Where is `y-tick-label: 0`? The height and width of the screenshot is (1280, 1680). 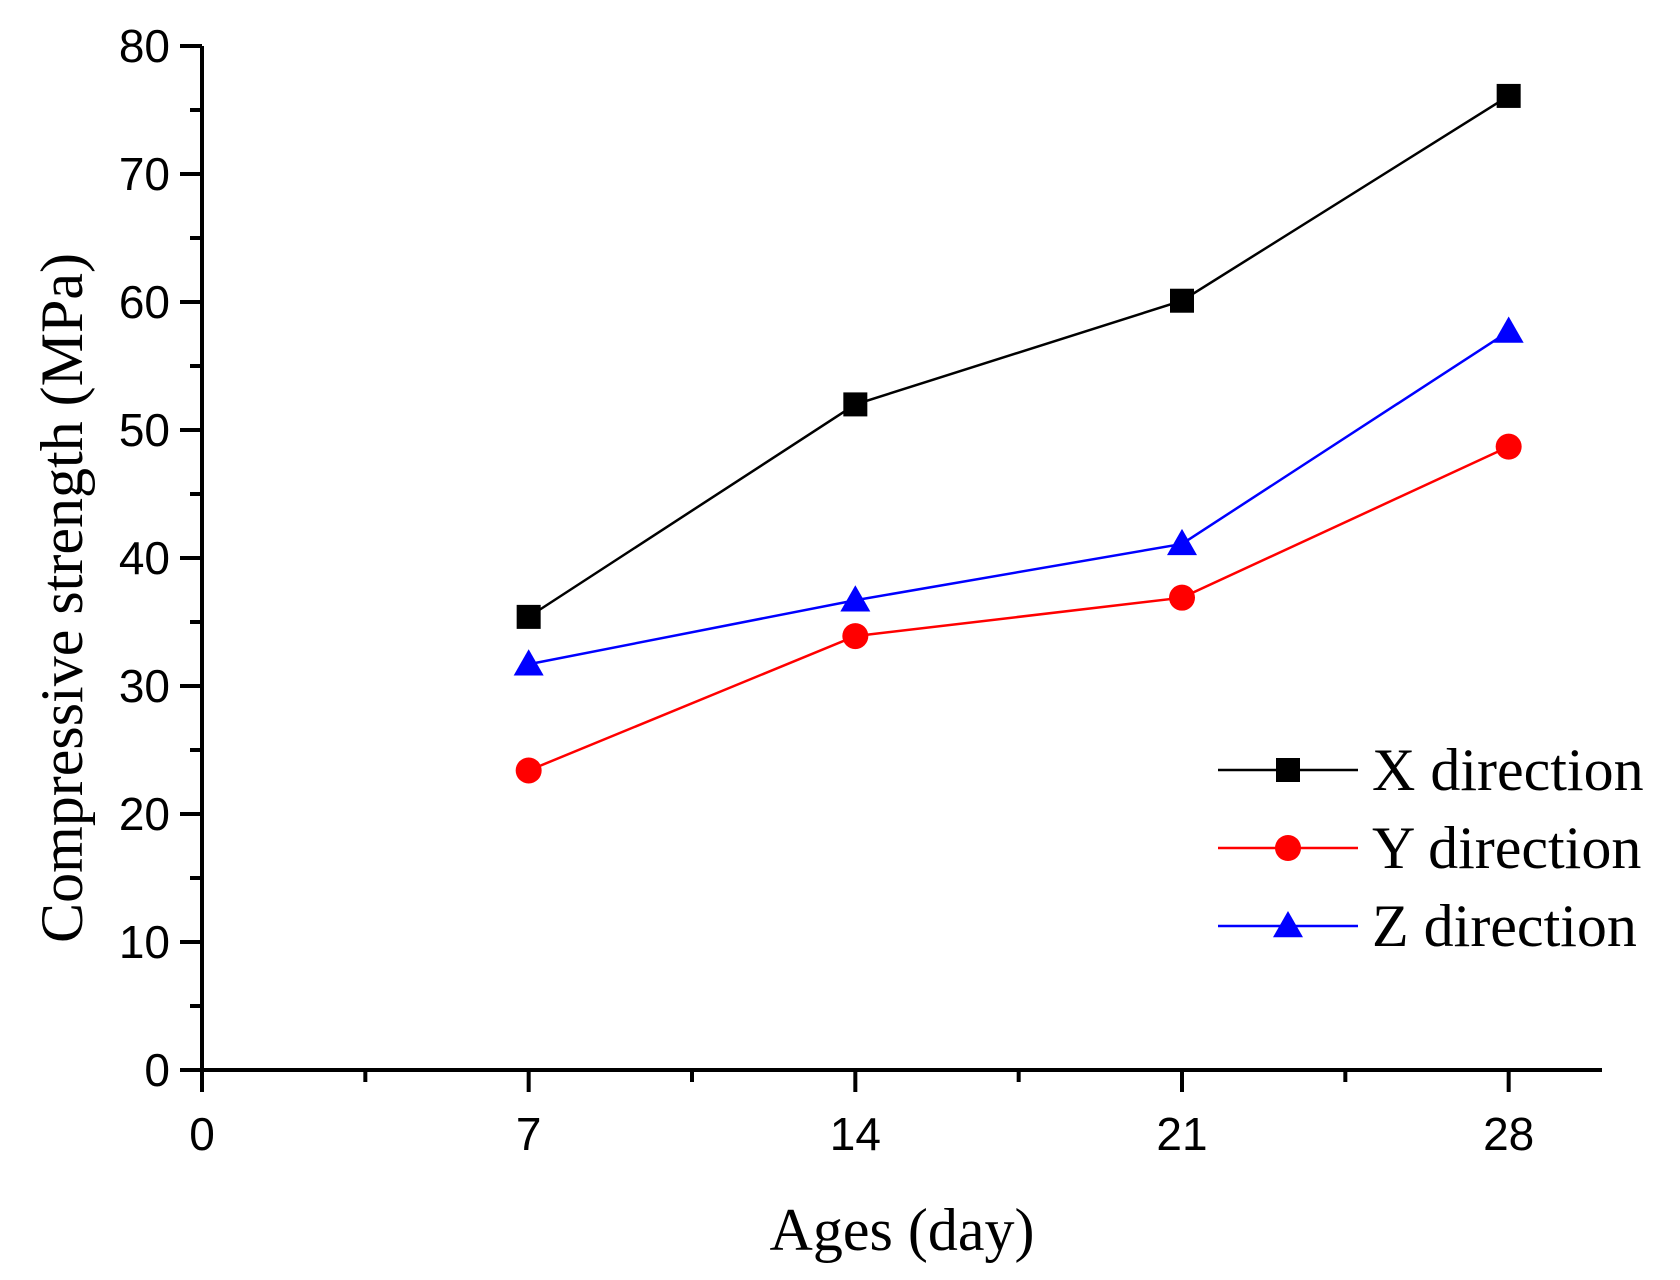
y-tick-label: 0 is located at coordinates (157, 1070).